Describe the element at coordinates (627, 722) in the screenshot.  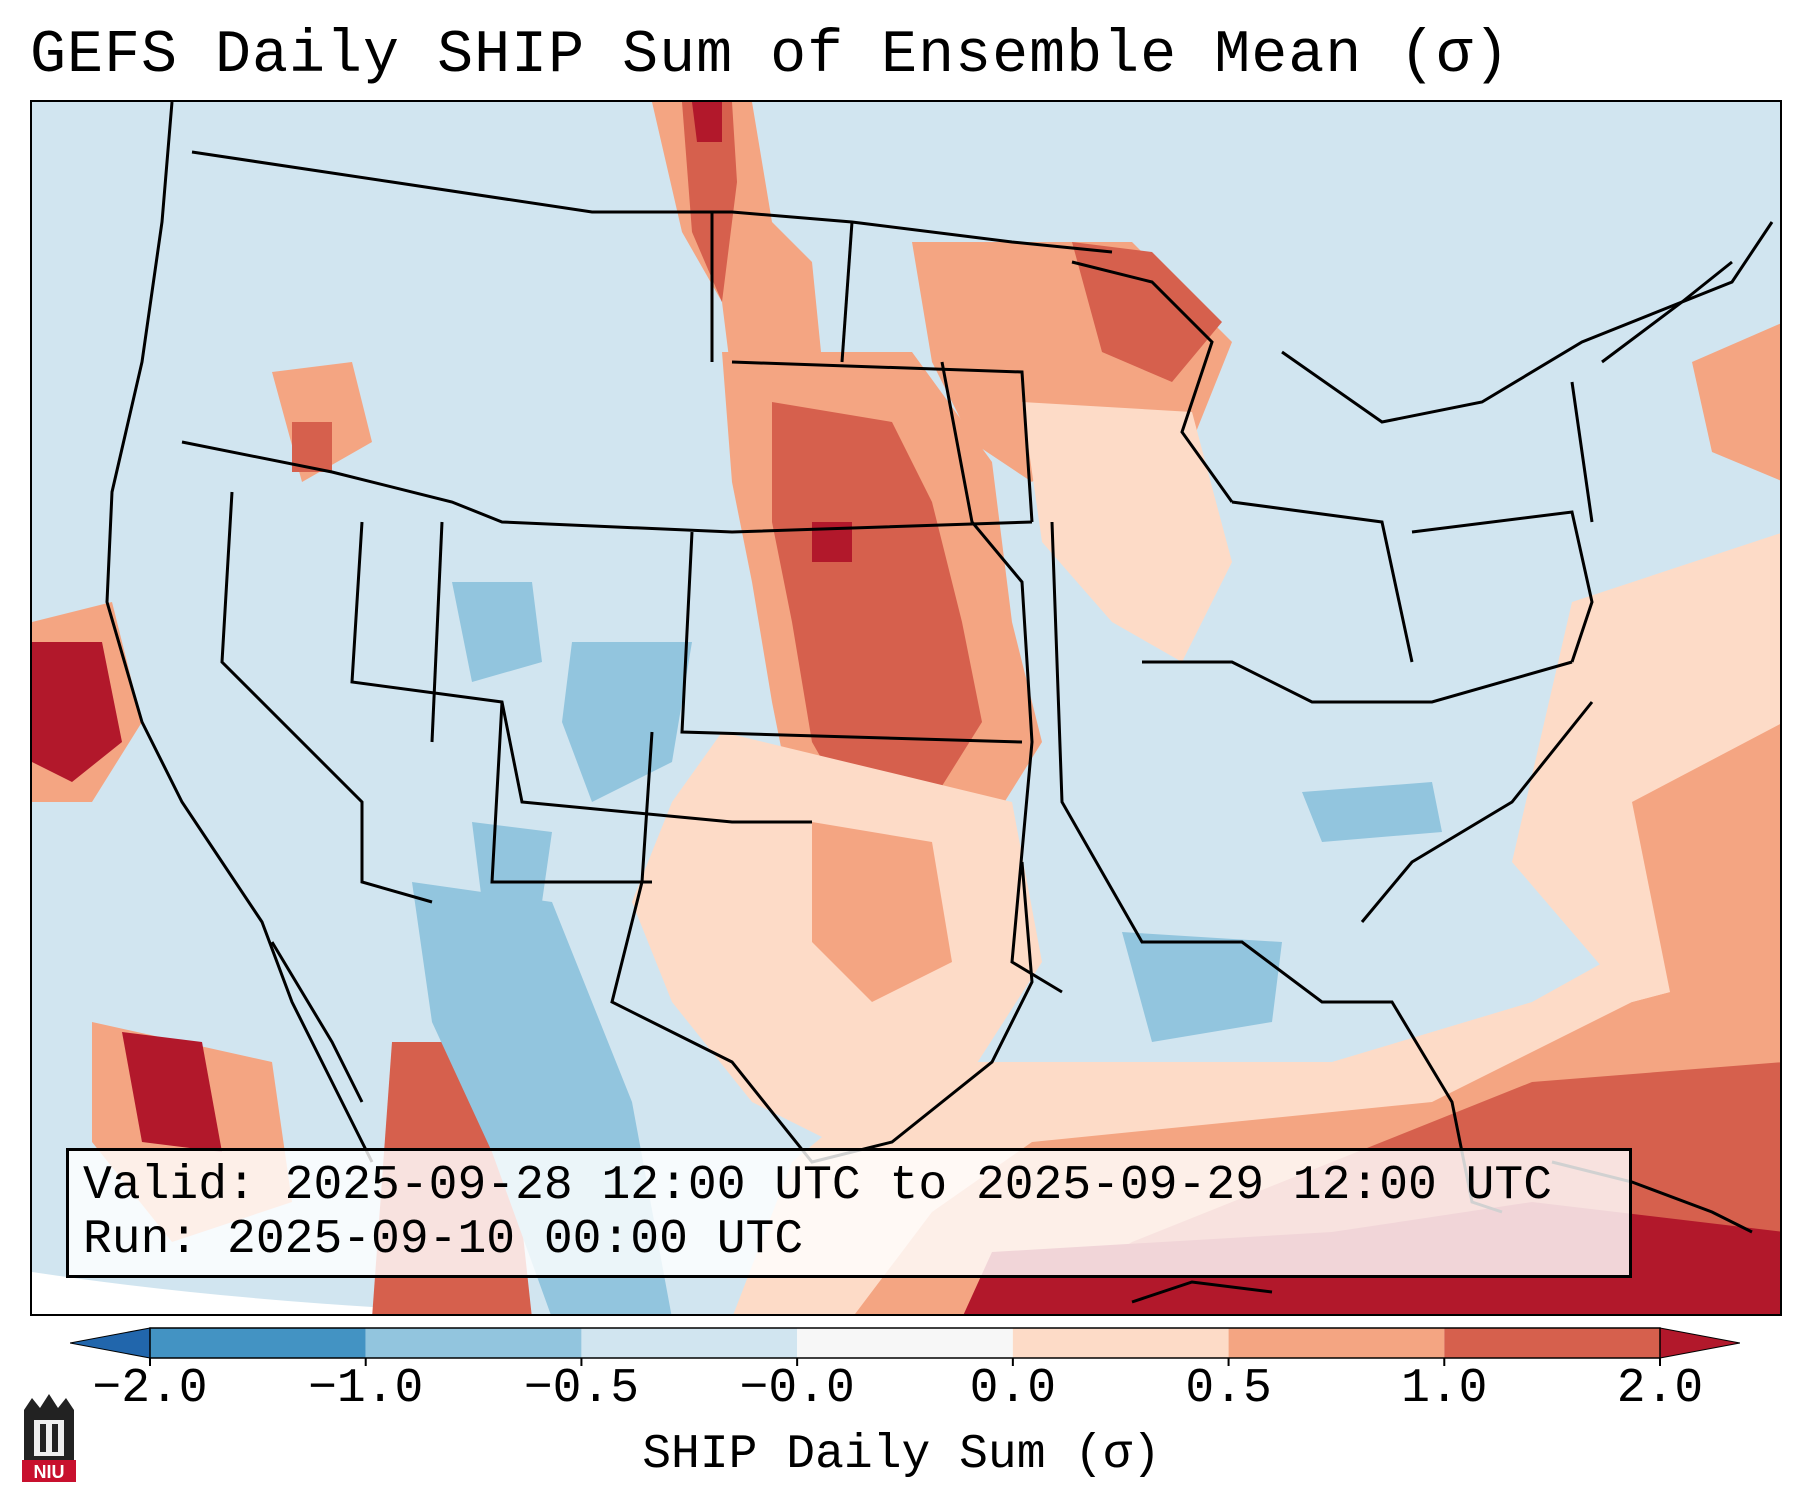
I see `field-colorado-cool` at that location.